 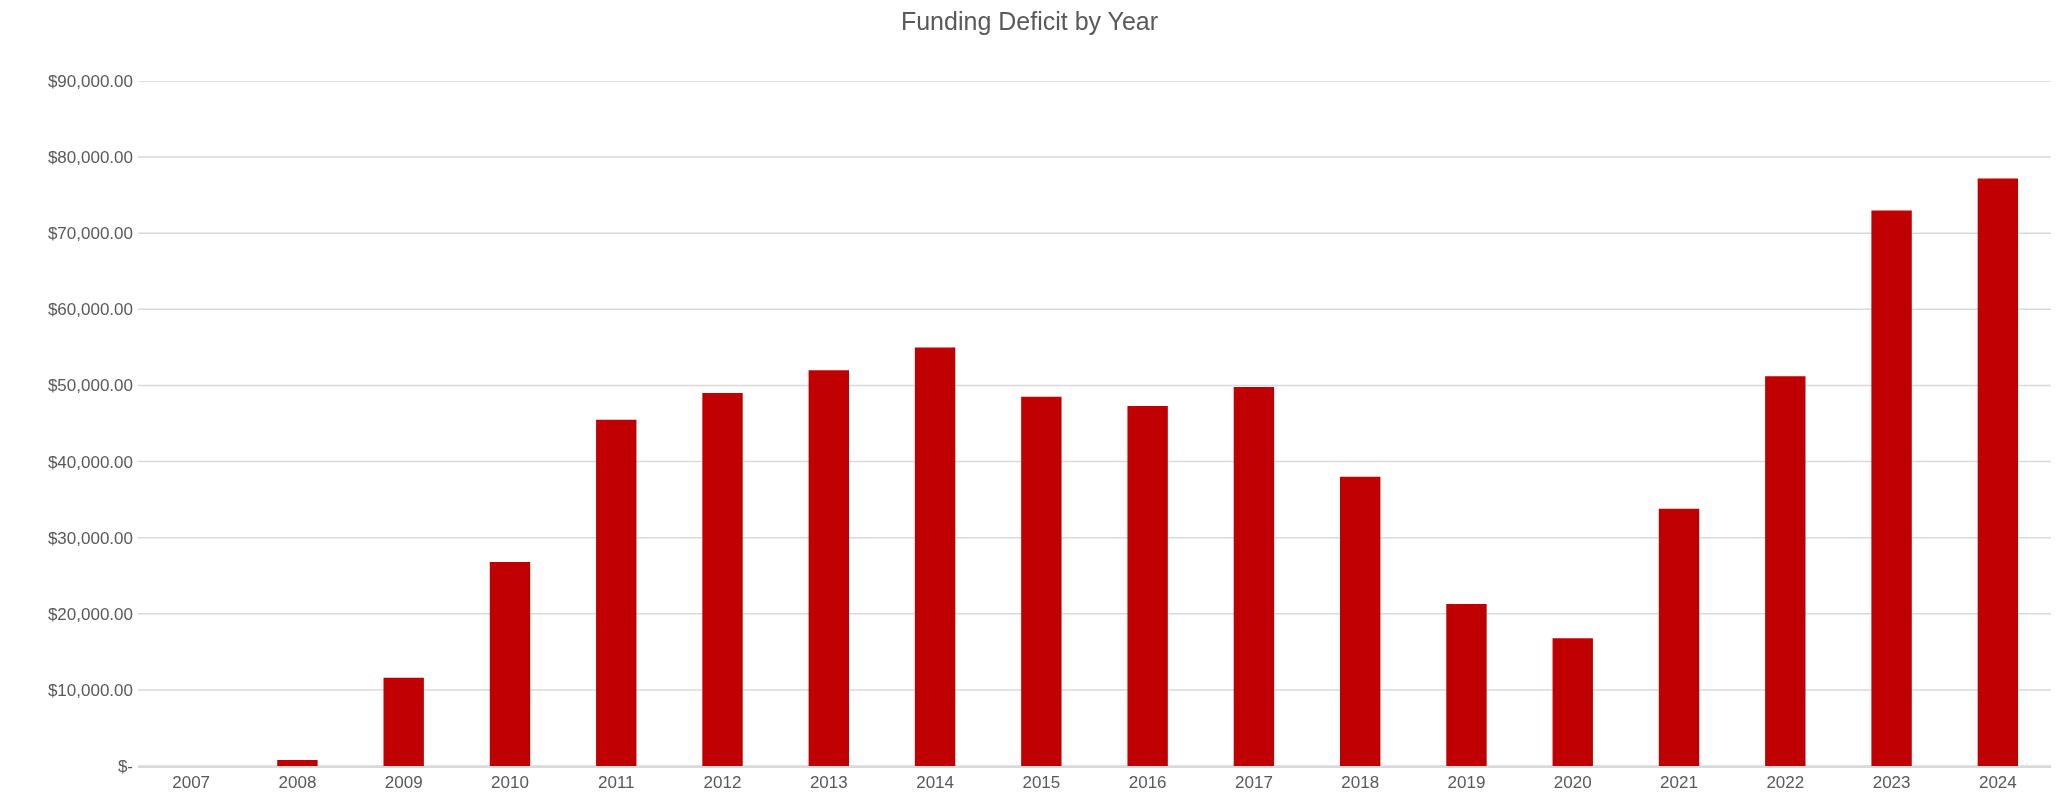 What do you see at coordinates (90, 158) in the screenshot?
I see `y-tick-label: $80,000.00` at bounding box center [90, 158].